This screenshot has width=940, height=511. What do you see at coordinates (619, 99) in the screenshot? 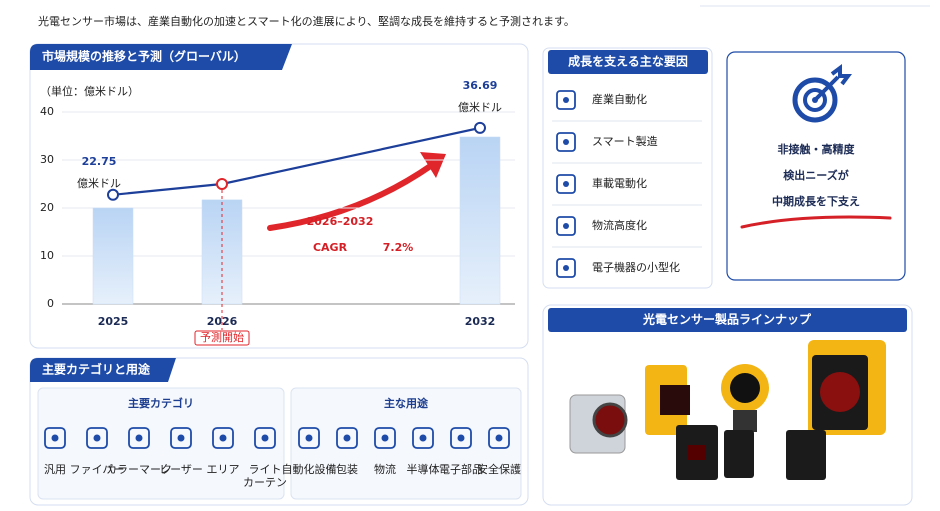
I see `factor-label: 産業自動化` at bounding box center [619, 99].